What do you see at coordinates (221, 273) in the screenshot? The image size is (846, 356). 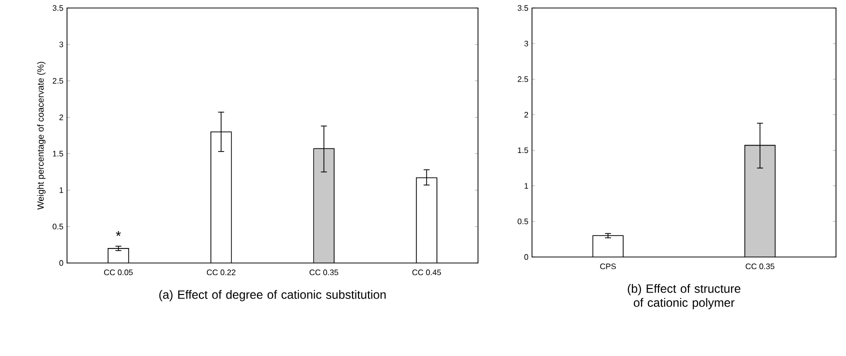 I see `x-tick-label: CC 0.22` at bounding box center [221, 273].